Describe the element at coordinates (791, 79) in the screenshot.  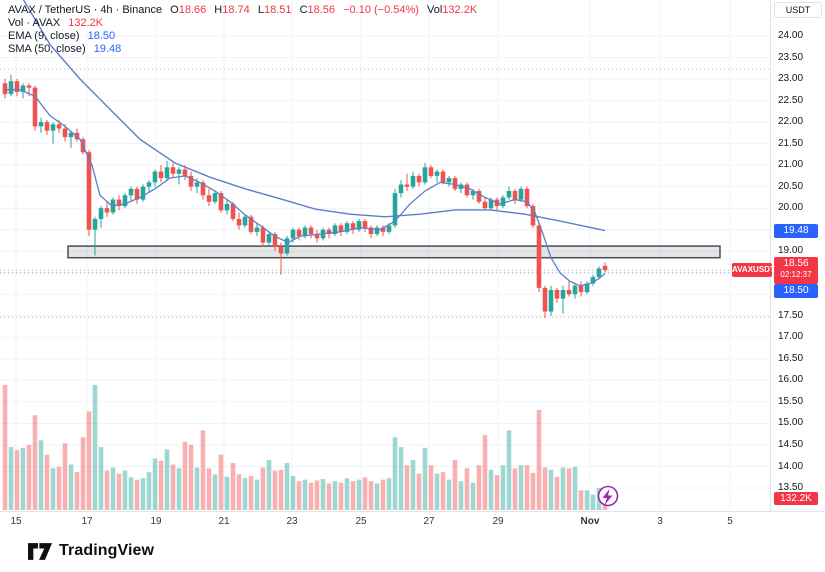
I see `price-tick-label: 23.00` at that location.